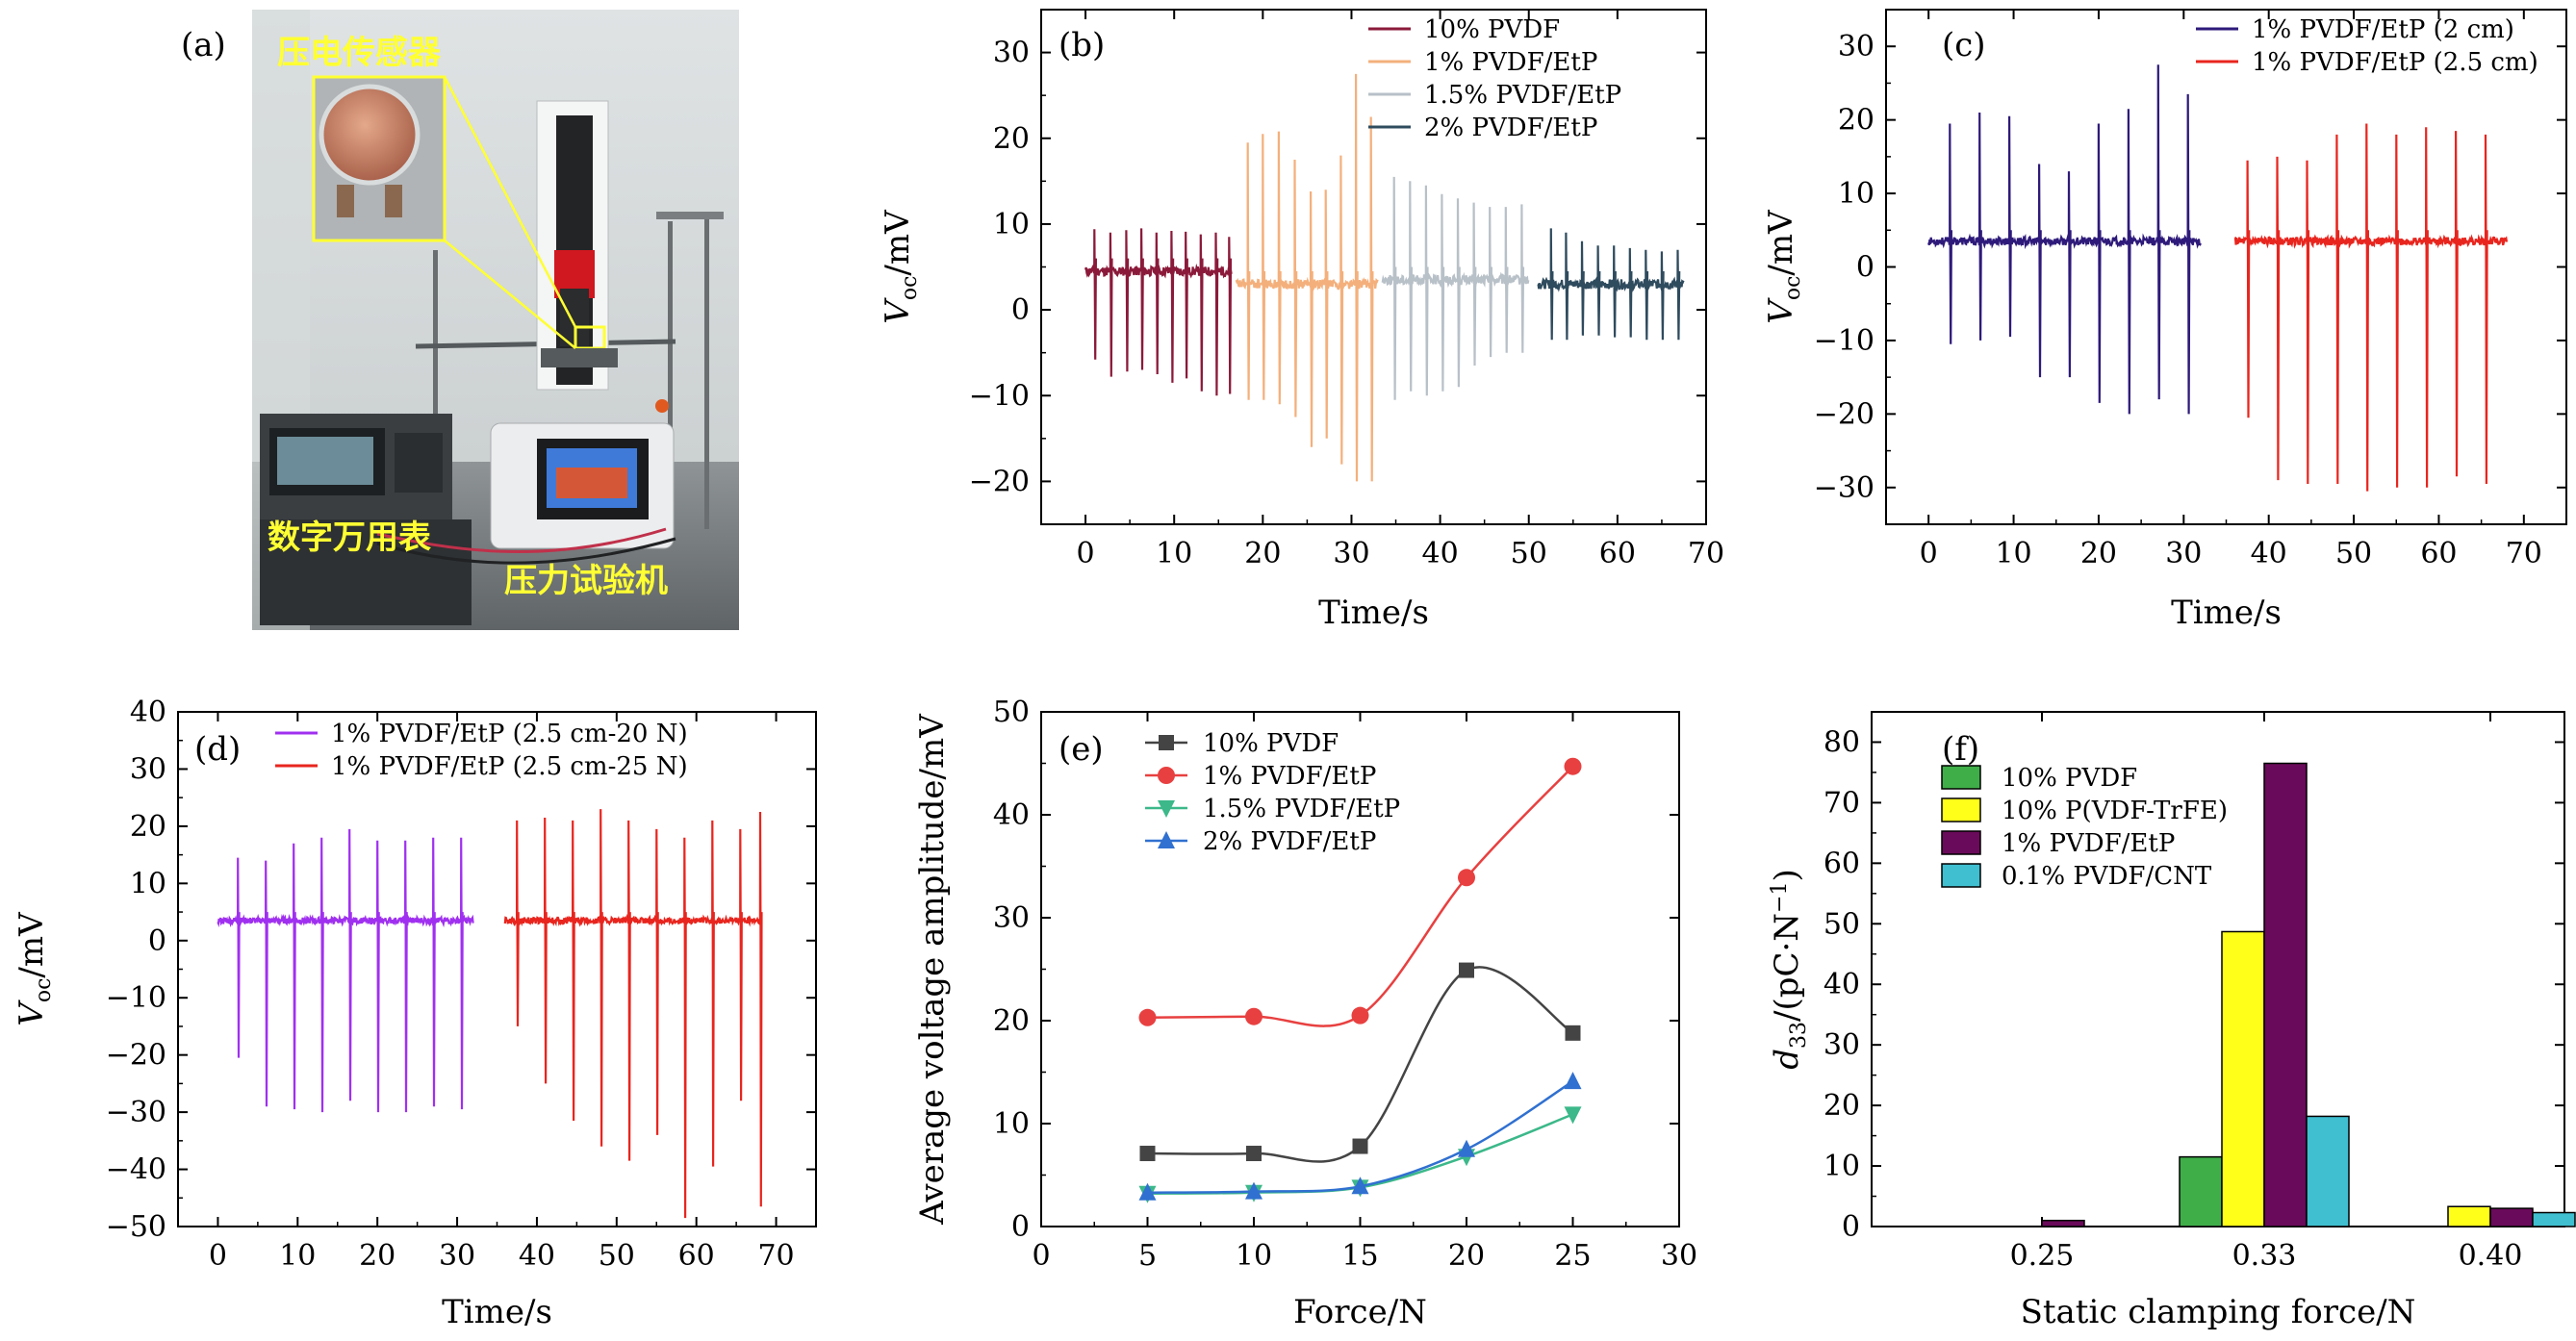 The height and width of the screenshot is (1341, 2576). I want to click on panel-e-ytick-label: 0, so click(1020, 1227).